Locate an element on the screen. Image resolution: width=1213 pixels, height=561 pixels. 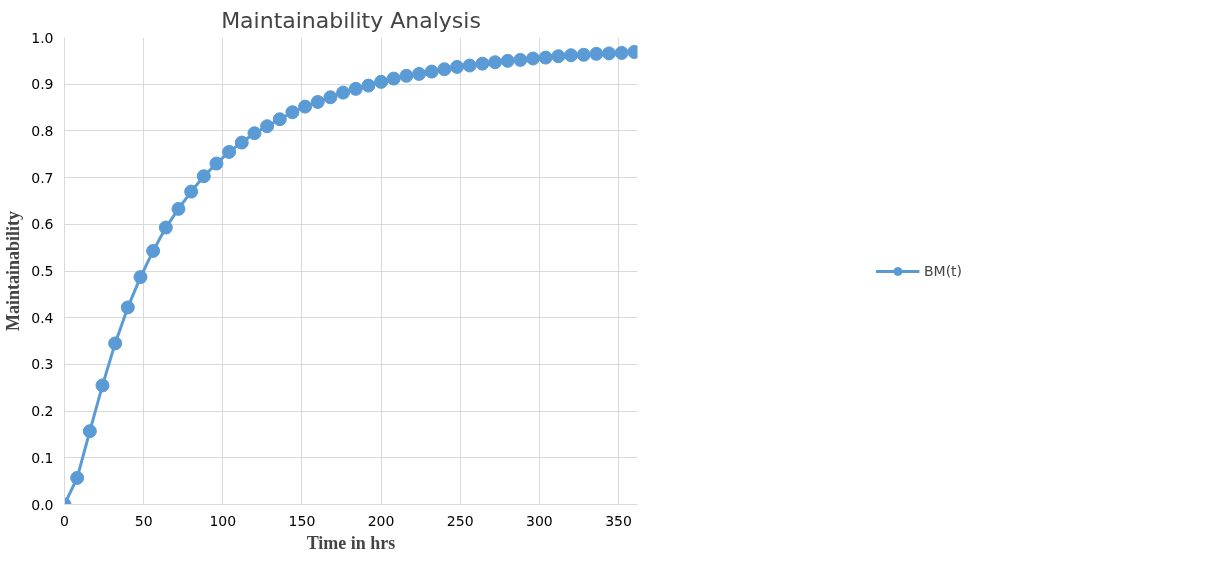
y-tick-label: 0.8 is located at coordinates (42, 130).